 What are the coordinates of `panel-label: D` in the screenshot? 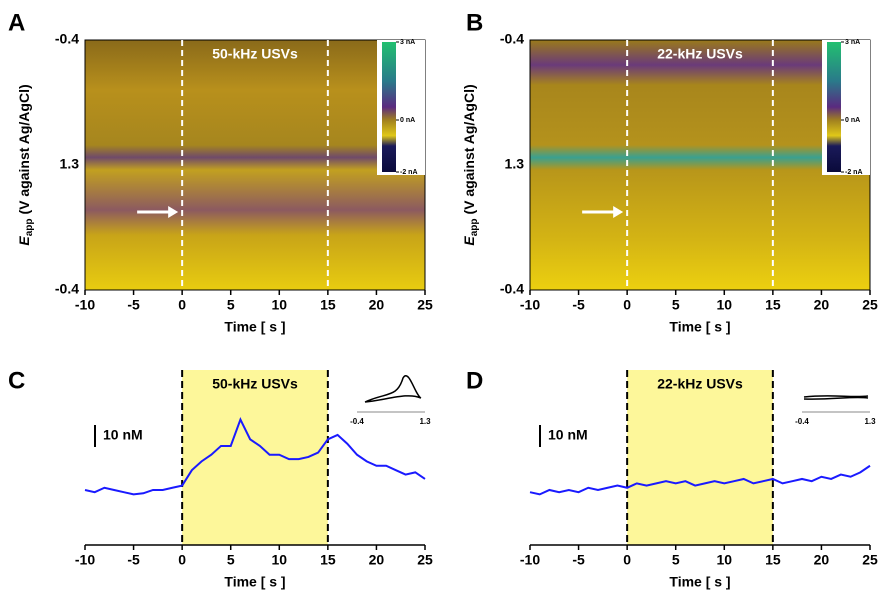 It's located at (474, 380).